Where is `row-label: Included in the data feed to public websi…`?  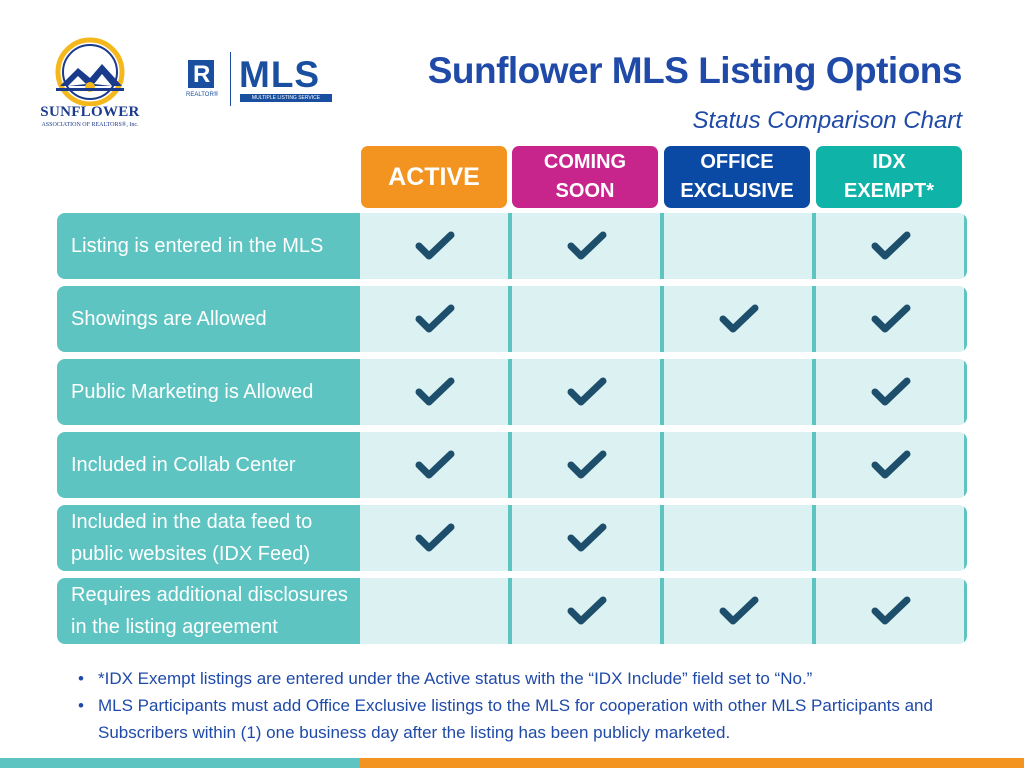 row-label: Included in the data feed to public websi… is located at coordinates (208, 538).